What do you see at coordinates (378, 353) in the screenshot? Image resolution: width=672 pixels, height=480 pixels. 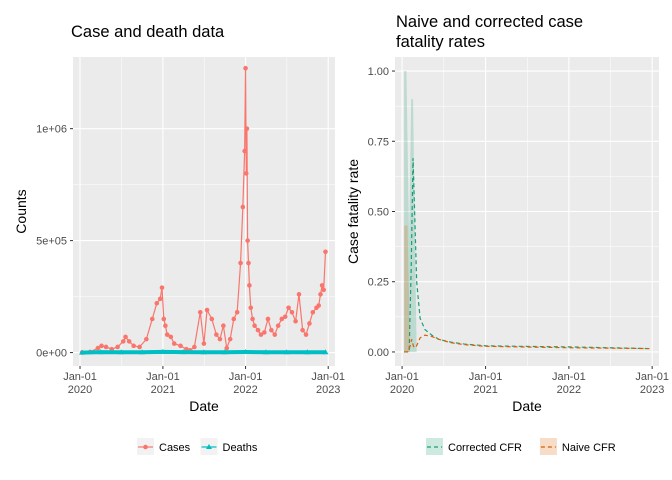 I see `y-tick-label: 0.00` at bounding box center [378, 353].